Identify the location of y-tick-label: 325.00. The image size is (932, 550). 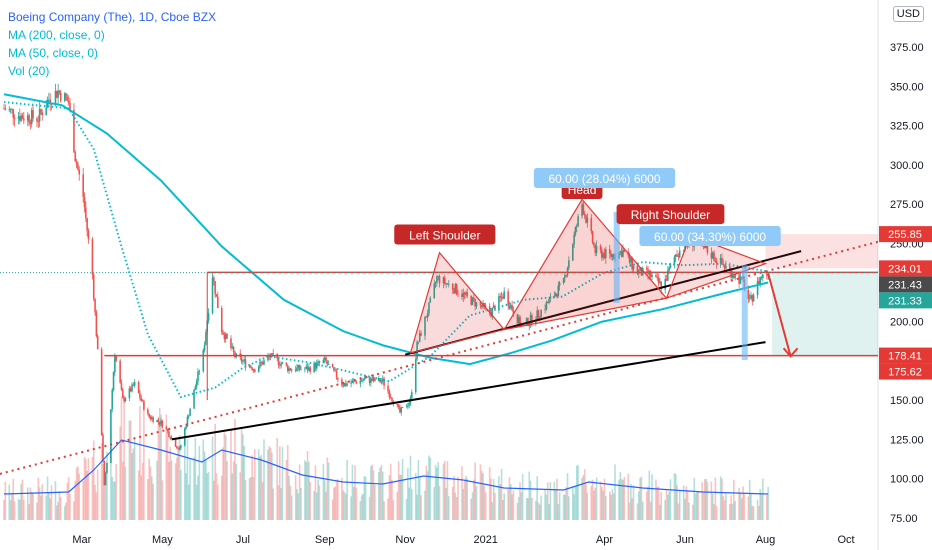
(907, 127).